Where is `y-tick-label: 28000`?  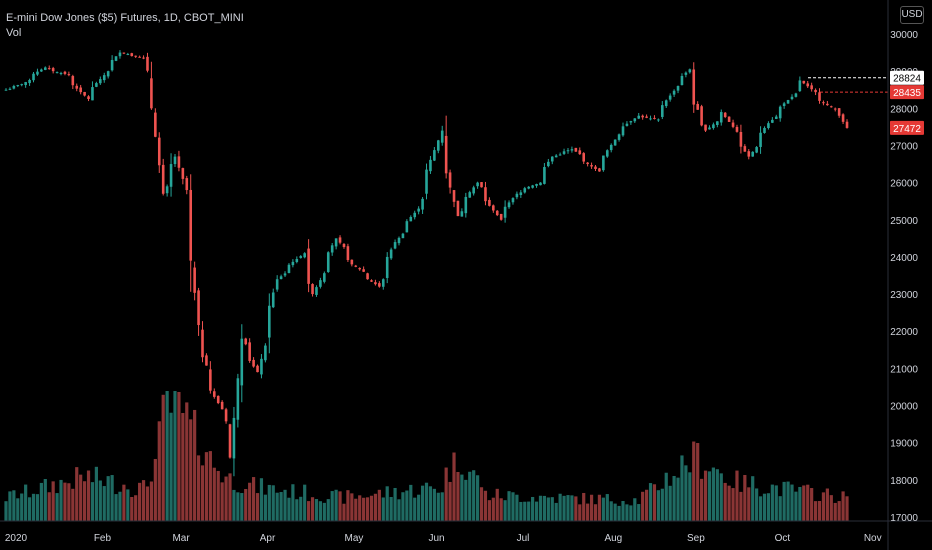 y-tick-label: 28000 is located at coordinates (904, 109).